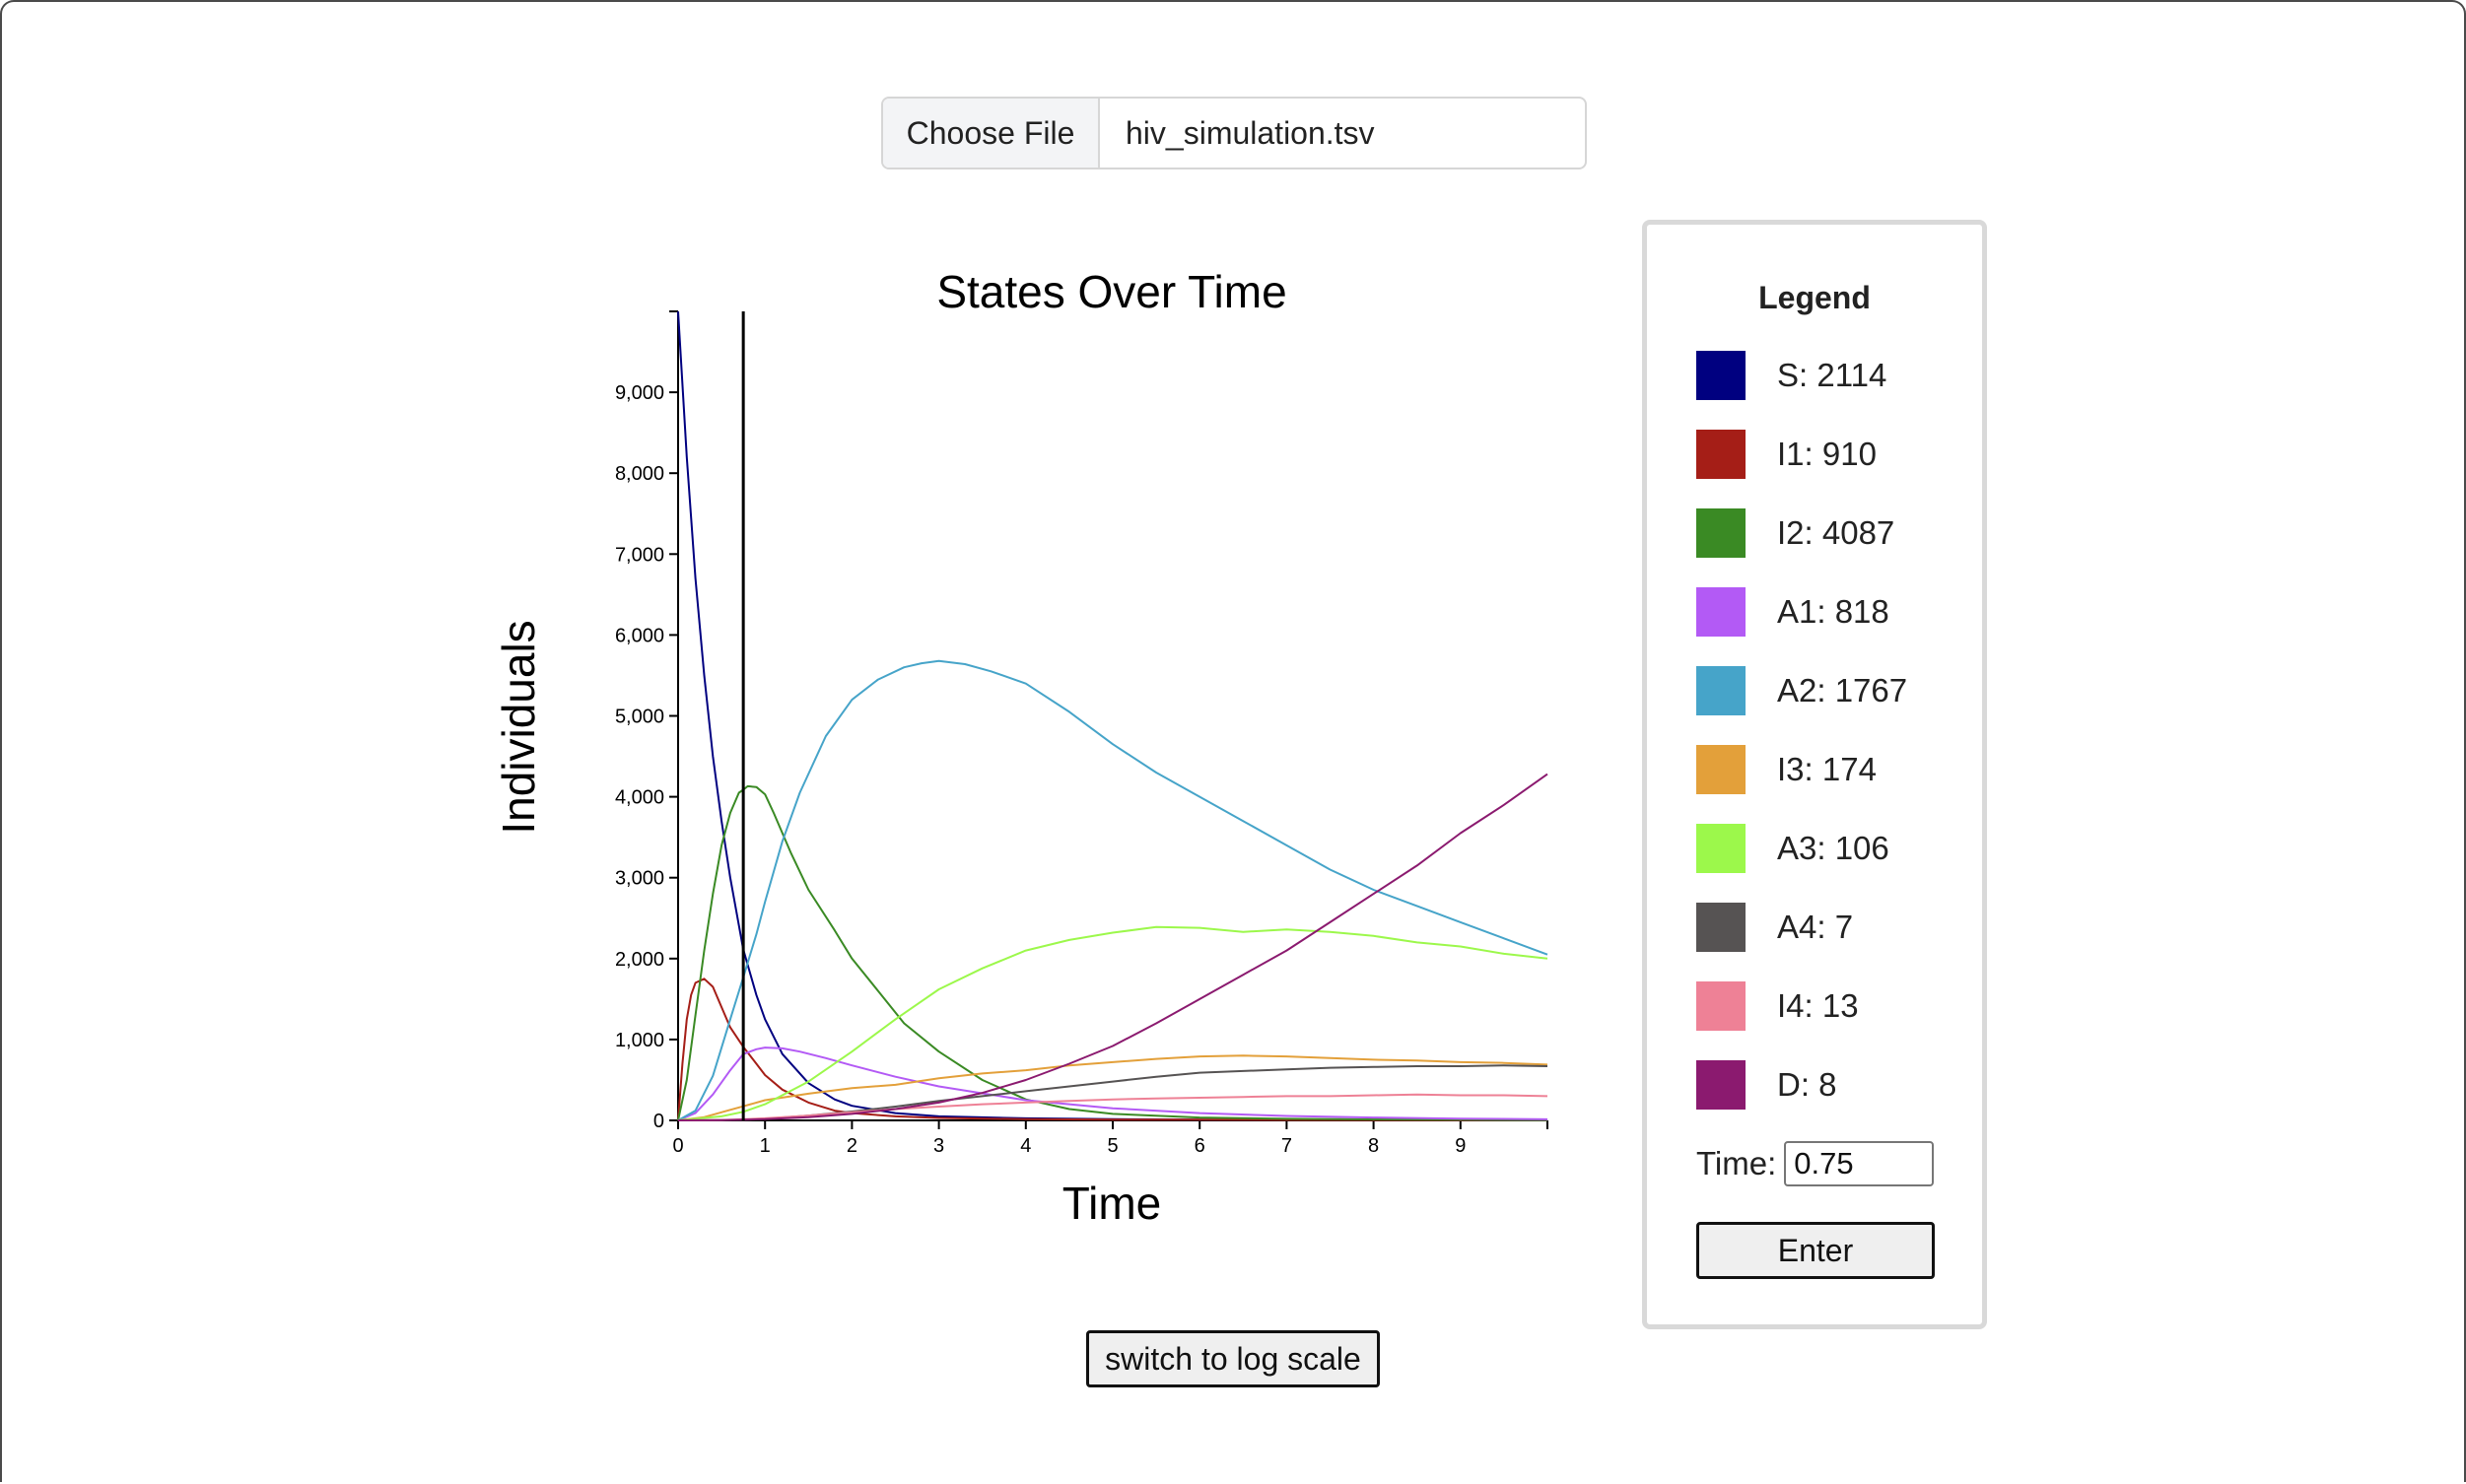 The image size is (2466, 1484). I want to click on file-picker: Choose File hiv_simulation.tsv, so click(1234, 133).